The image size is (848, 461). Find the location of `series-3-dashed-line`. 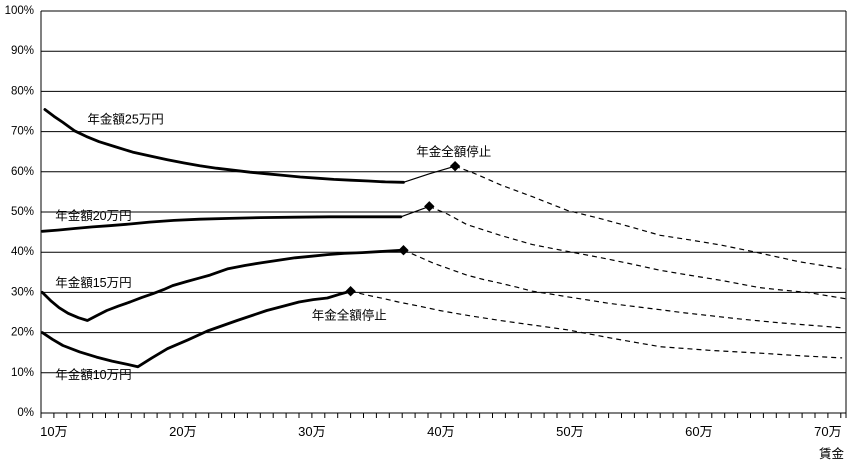

series-3-dashed-line is located at coordinates (596, 324).